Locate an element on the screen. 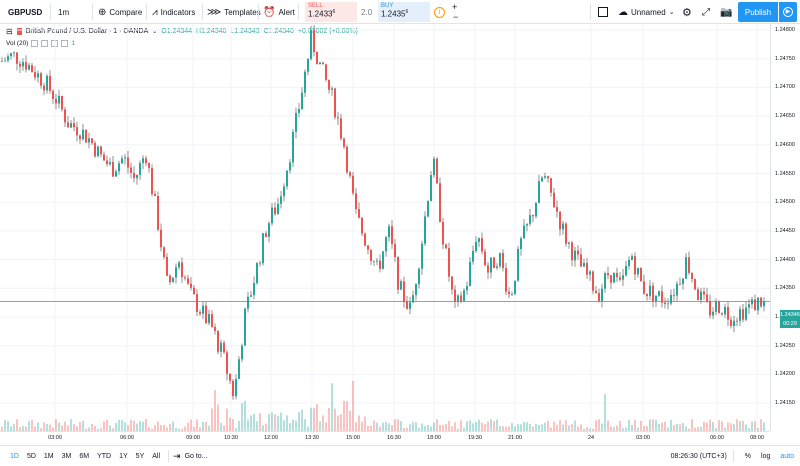 This screenshot has height=466, width=800. eye-icon is located at coordinates (35, 43).